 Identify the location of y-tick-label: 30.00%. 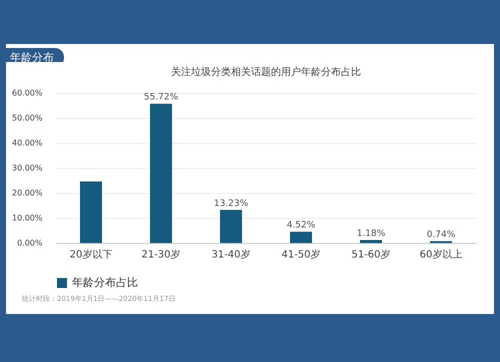
(27, 168).